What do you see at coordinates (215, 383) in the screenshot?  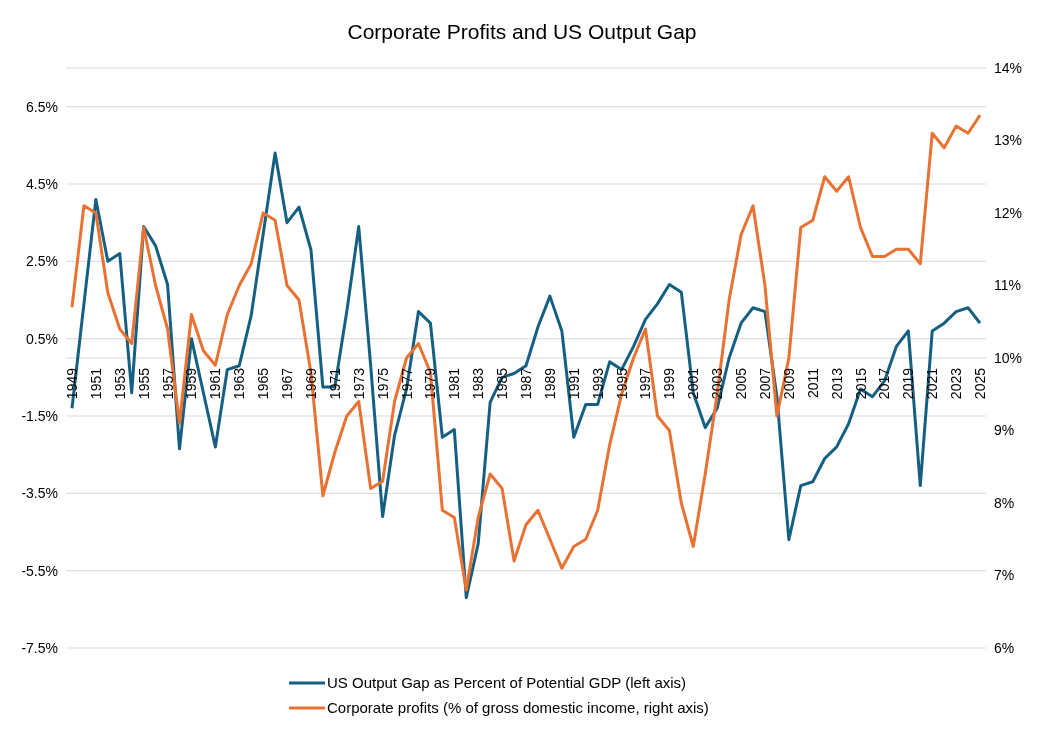 I see `x-tick-label: 1961` at bounding box center [215, 383].